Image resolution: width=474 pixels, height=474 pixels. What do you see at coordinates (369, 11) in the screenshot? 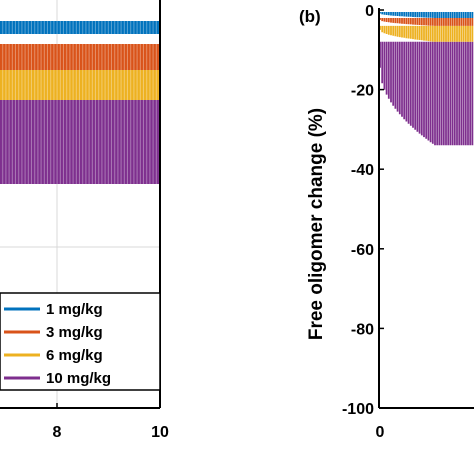
I see `y-tick-label: 0` at bounding box center [369, 11].